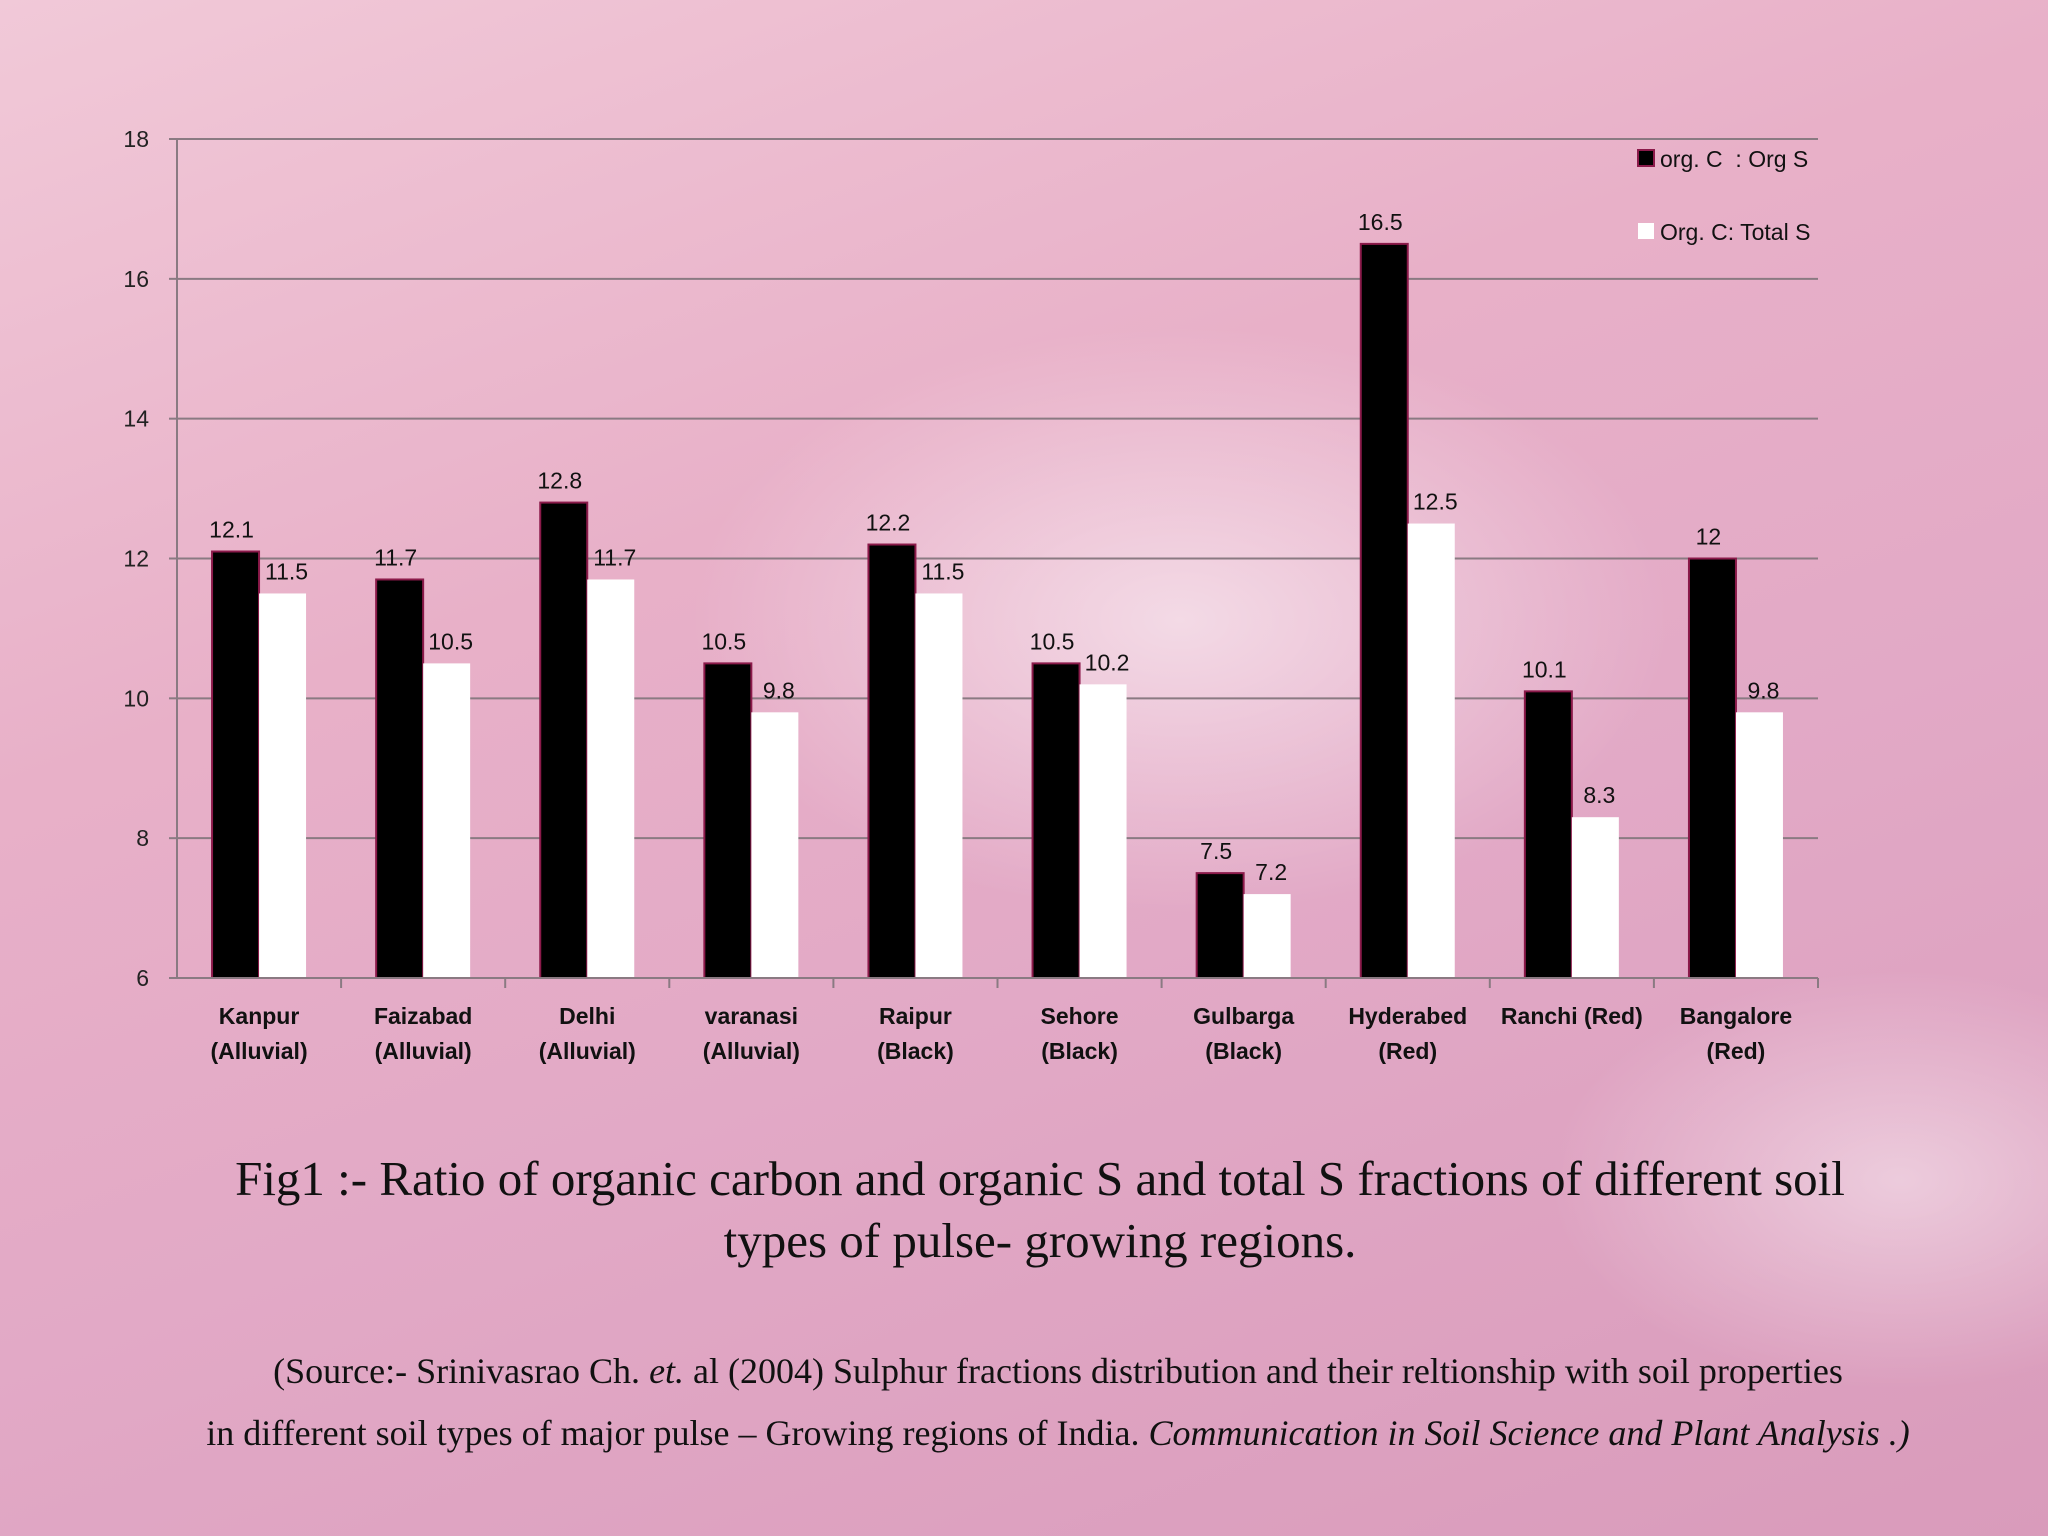  What do you see at coordinates (888, 523) in the screenshot?
I see `data-label: 12.2` at bounding box center [888, 523].